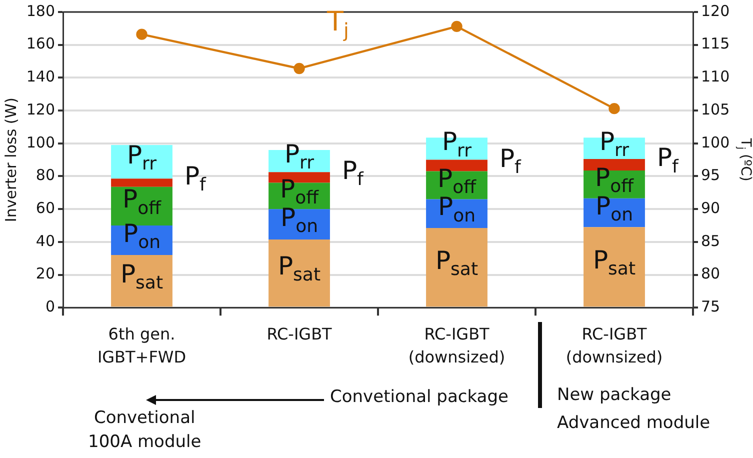 The height and width of the screenshot is (458, 753). Describe the element at coordinates (145, 430) in the screenshot. I see `text: Convetional 100A module` at that location.